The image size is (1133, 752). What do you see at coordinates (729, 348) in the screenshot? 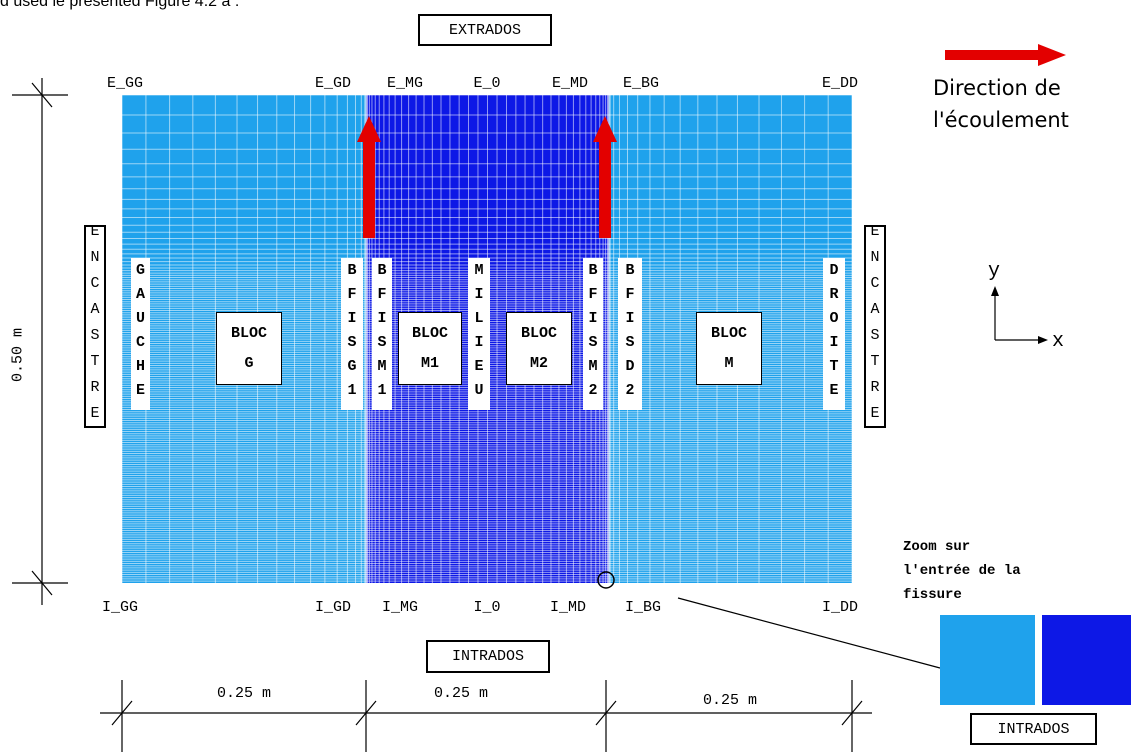
I see `block-label: BLOC M` at bounding box center [729, 348].